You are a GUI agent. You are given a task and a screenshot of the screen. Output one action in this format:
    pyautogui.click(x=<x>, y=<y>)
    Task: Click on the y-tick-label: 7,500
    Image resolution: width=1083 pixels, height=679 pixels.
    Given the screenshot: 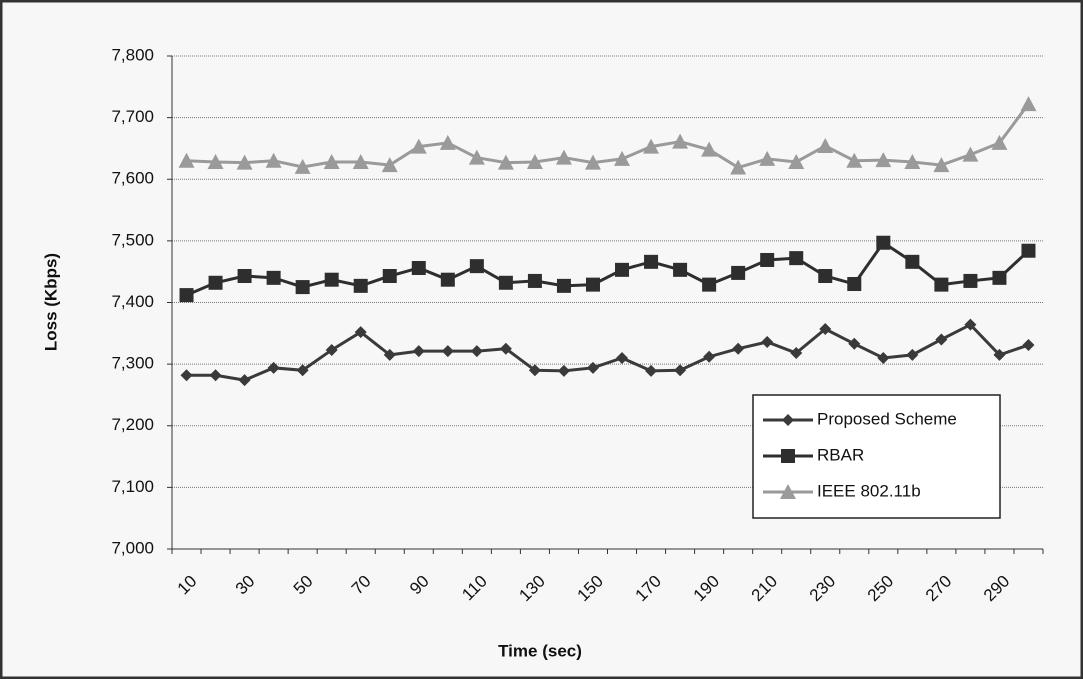 What is the action you would take?
    pyautogui.click(x=132, y=239)
    